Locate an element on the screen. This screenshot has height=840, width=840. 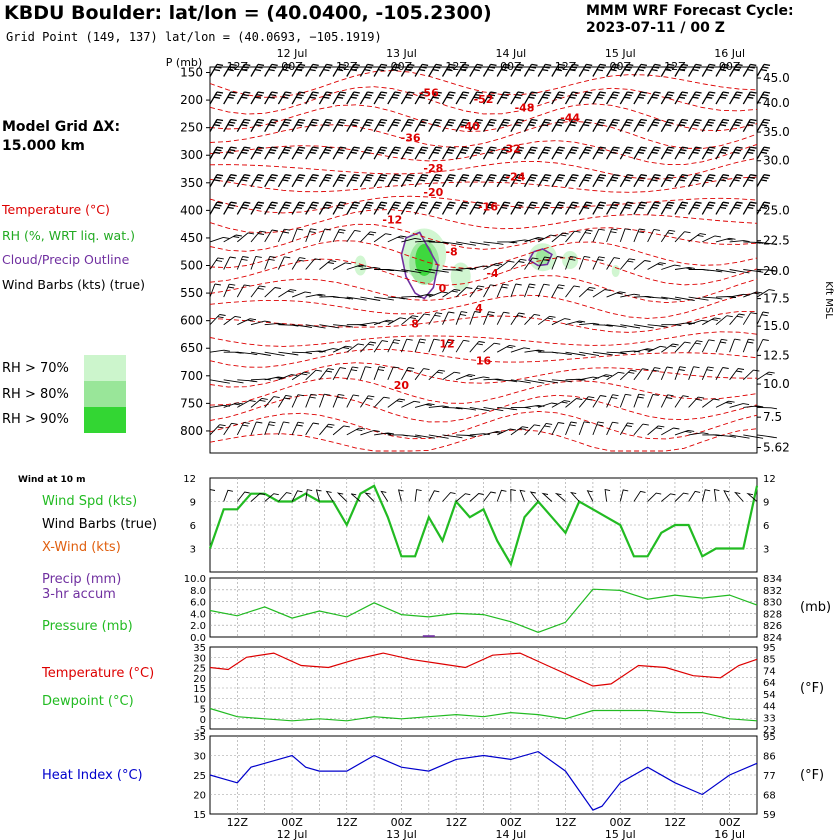
heat-right-tick-2: 77 is located at coordinates (769, 776).